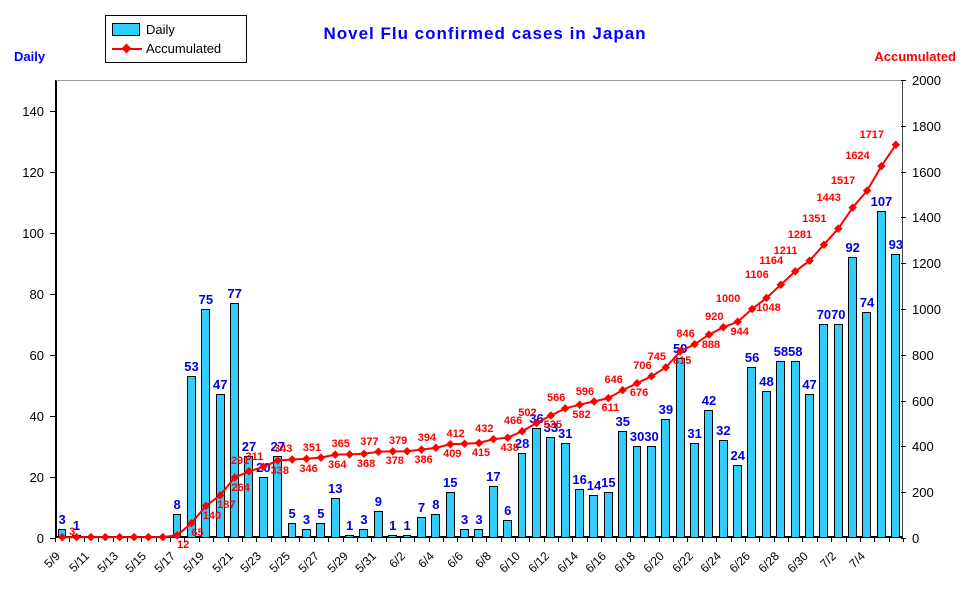  What do you see at coordinates (771, 261) in the screenshot?
I see `accumulated-value-label: 1164` at bounding box center [771, 261].